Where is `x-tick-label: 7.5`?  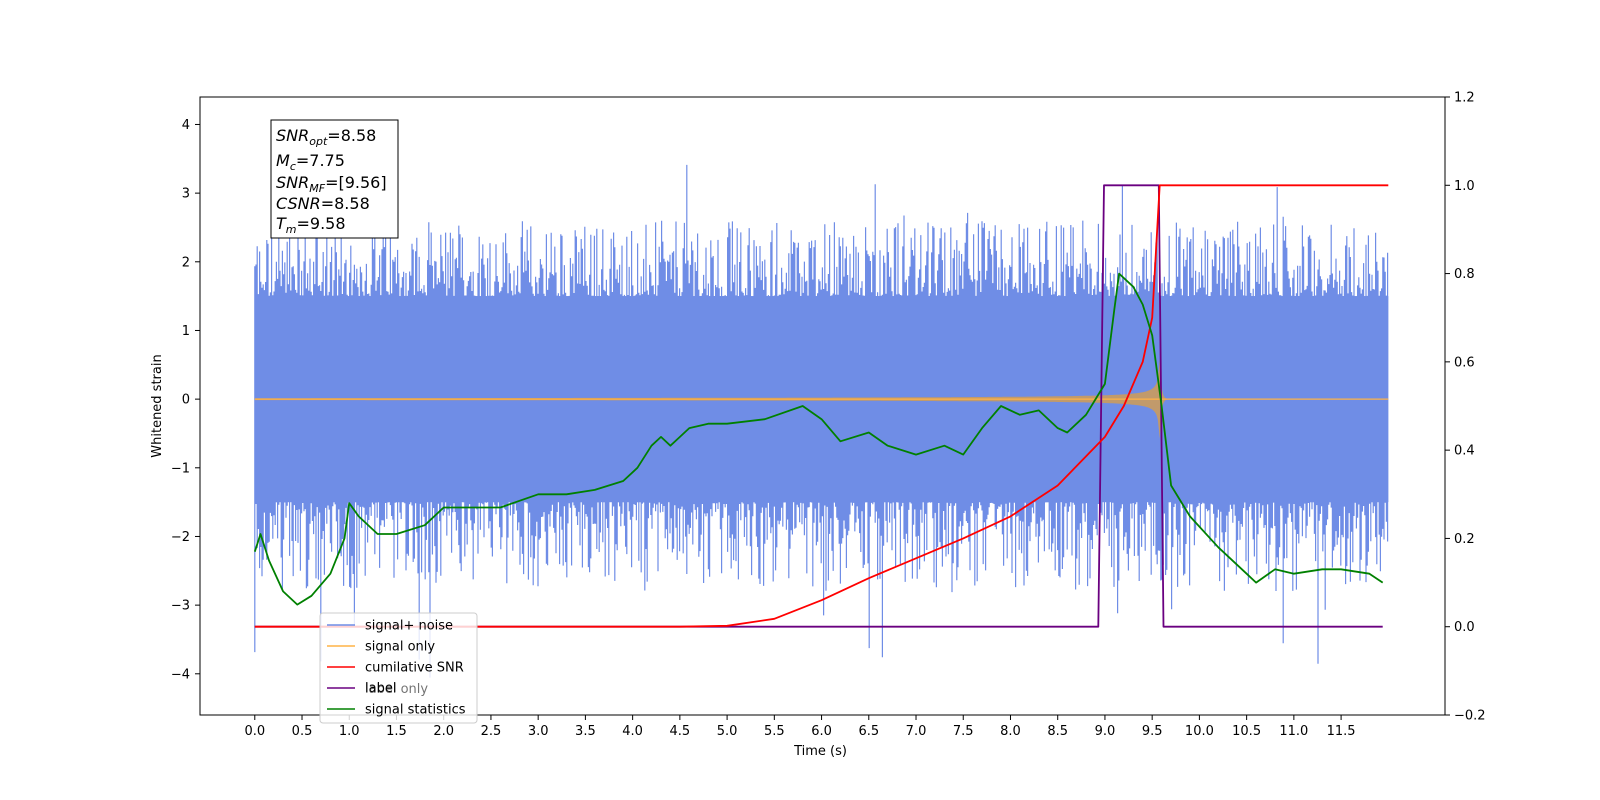
x-tick-label: 7.5 is located at coordinates (963, 731).